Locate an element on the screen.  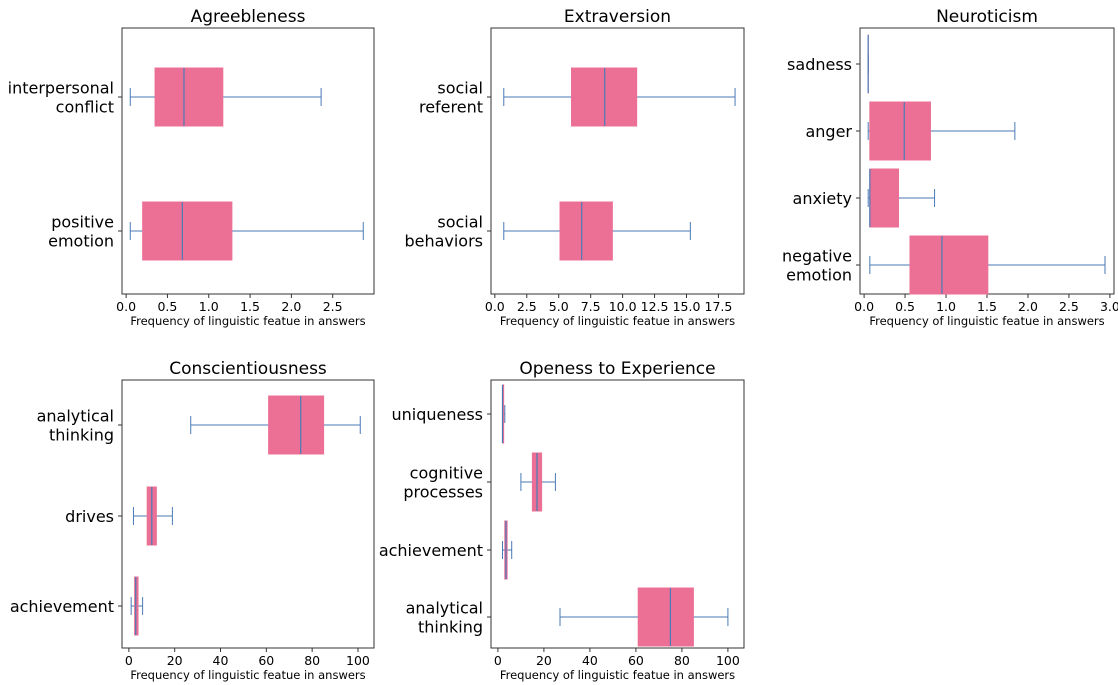
chart-title: Neuroticism is located at coordinates (987, 17).